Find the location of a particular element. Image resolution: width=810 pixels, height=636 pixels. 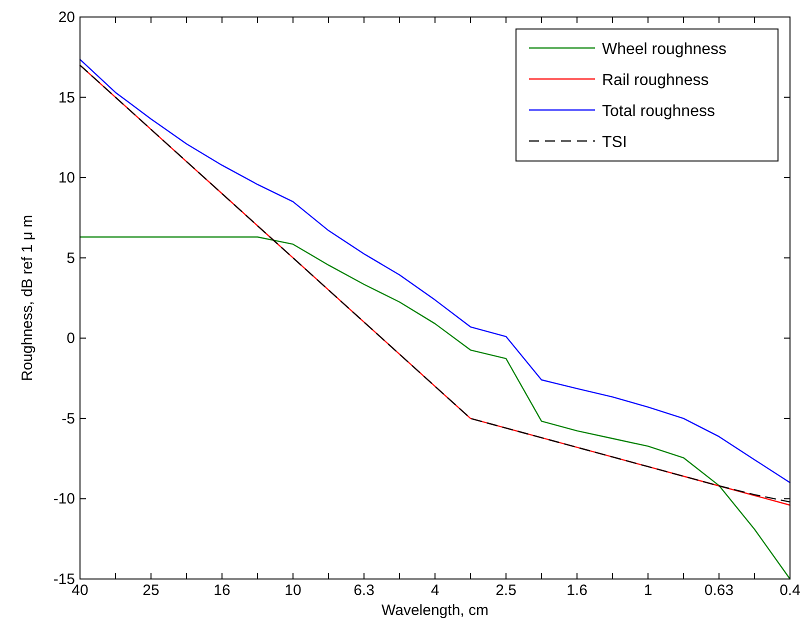

legend-label: Wheel roughness is located at coordinates (664, 49).